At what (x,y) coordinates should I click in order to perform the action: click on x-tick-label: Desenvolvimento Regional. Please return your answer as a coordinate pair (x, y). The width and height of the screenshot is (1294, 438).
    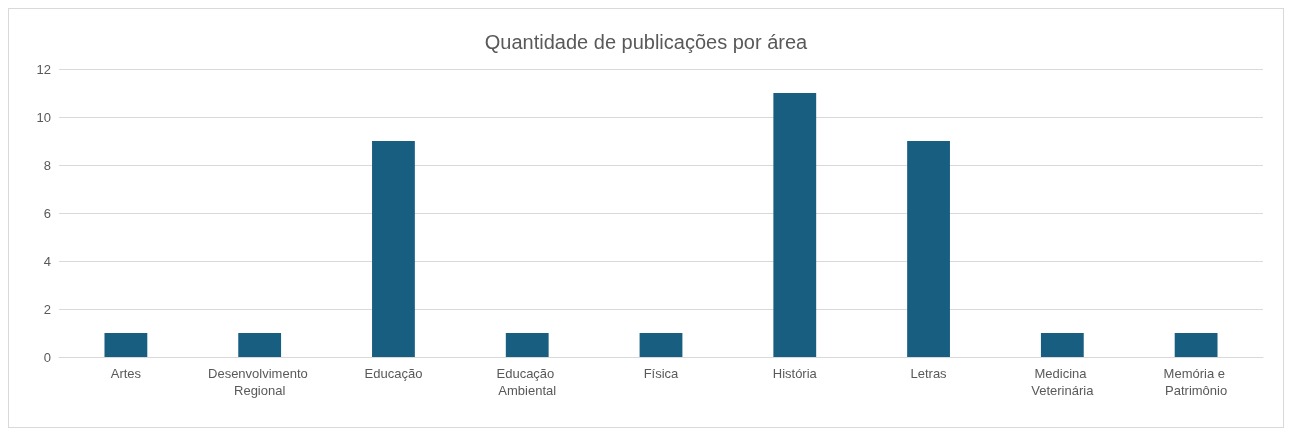
    Looking at the image, I should click on (260, 382).